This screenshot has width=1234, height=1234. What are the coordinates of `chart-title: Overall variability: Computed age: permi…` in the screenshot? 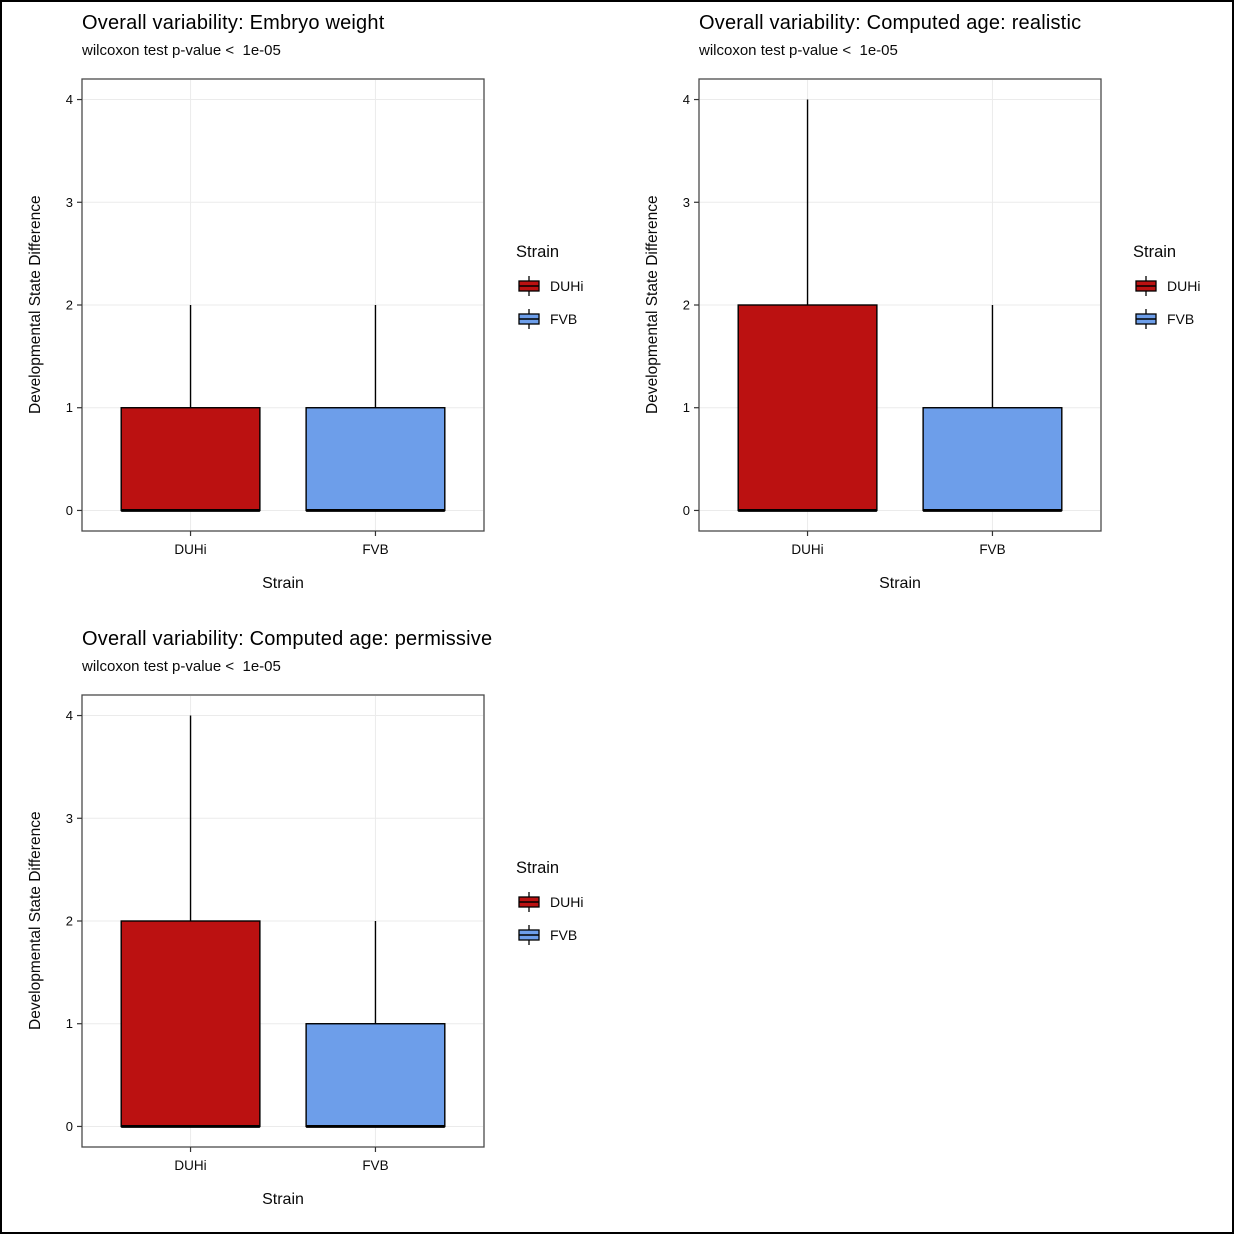 It's located at (287, 639).